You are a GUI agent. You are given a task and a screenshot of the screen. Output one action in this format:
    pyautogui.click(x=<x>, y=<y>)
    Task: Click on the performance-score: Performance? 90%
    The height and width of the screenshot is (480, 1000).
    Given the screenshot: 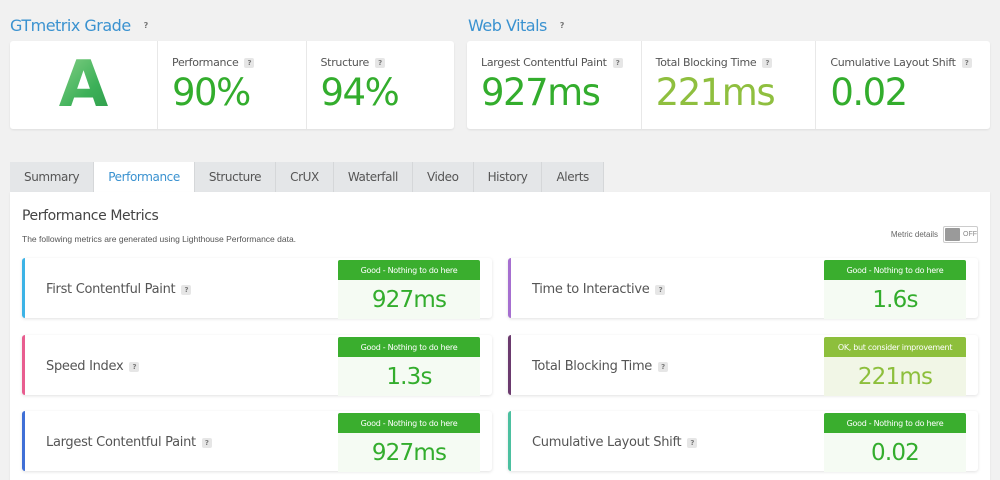 What is the action you would take?
    pyautogui.click(x=232, y=85)
    